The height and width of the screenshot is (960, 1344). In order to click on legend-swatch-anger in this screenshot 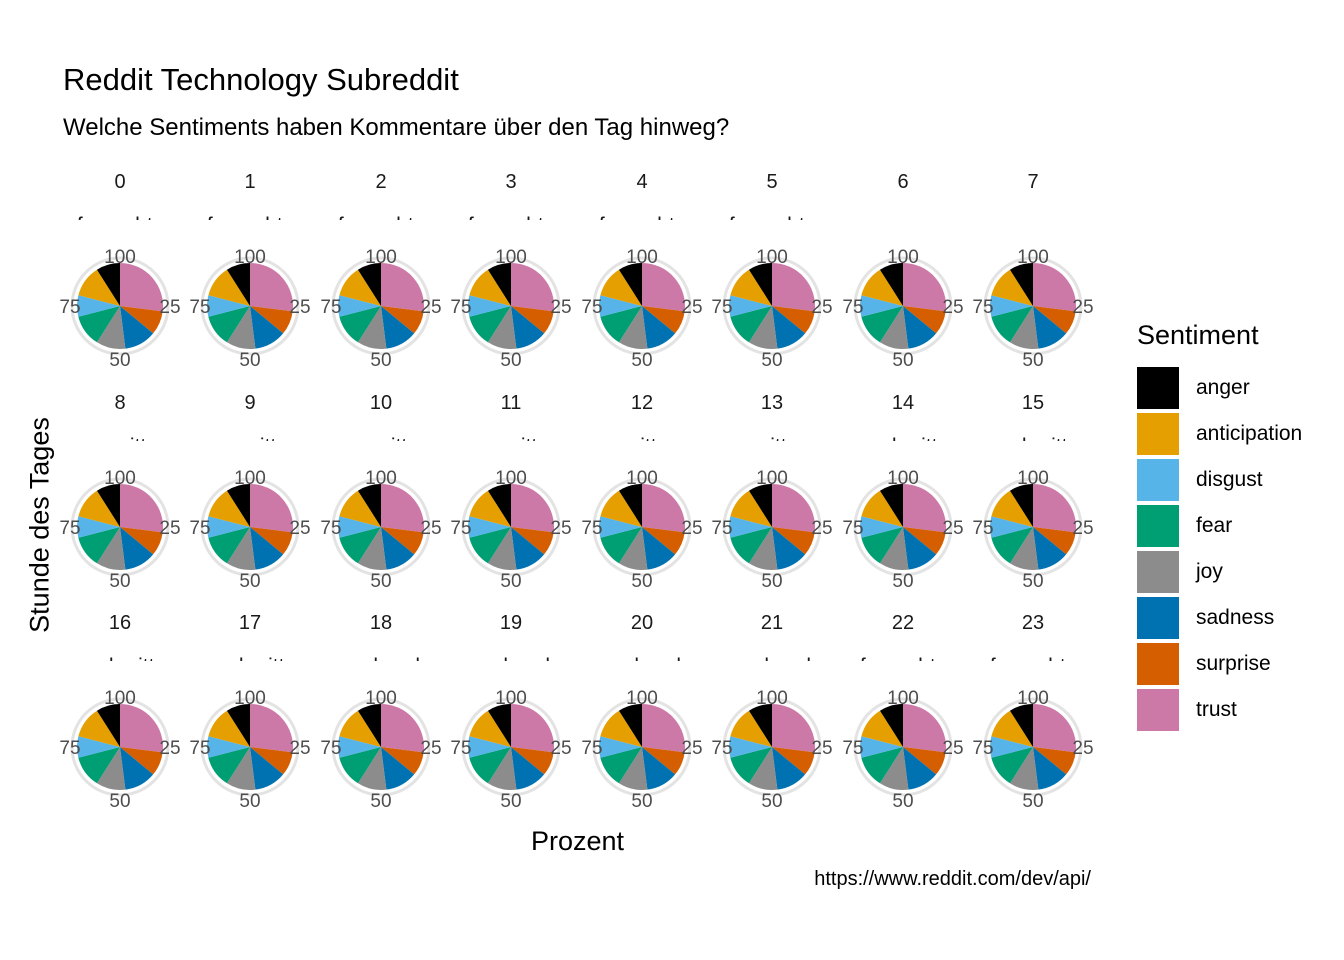, I will do `click(1158, 388)`.